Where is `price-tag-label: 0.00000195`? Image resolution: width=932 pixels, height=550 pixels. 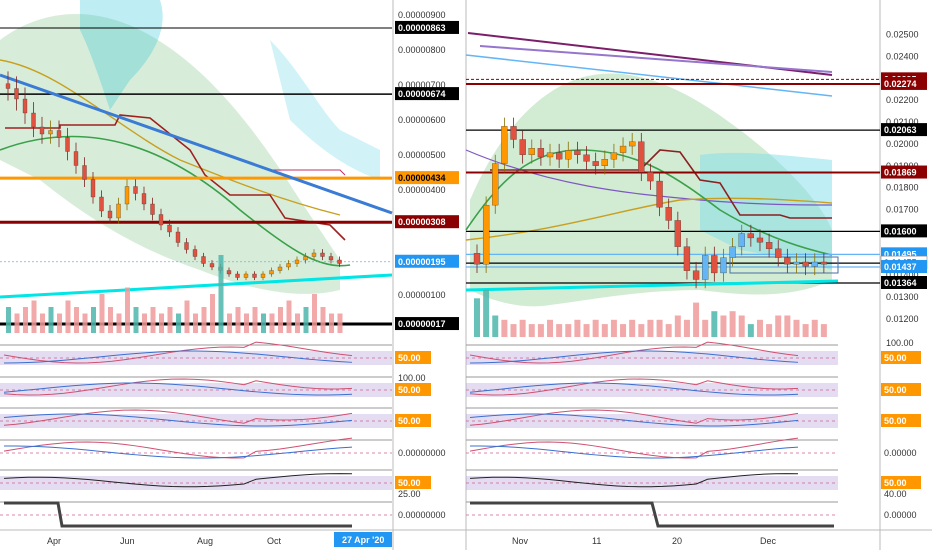
price-tag-label: 0.00000195 is located at coordinates (422, 262).